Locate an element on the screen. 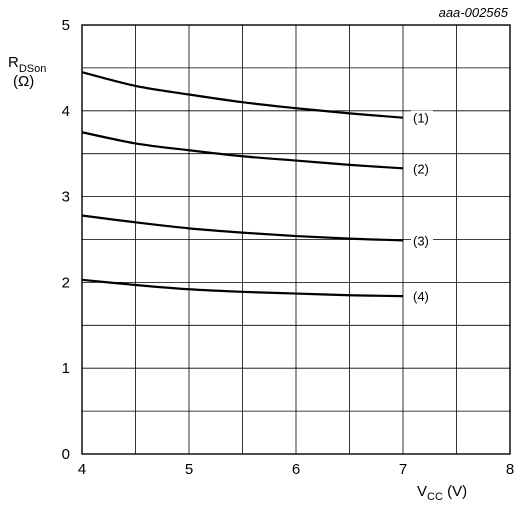  y-axis-title-main: R is located at coordinates (13, 62).